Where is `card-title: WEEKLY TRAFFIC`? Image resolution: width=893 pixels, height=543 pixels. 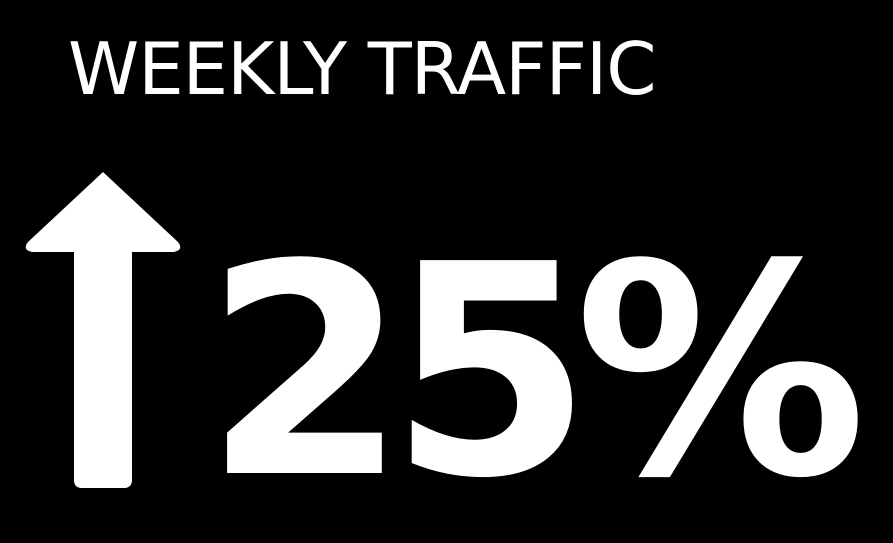
card-title: WEEKLY TRAFFIC is located at coordinates (362, 69).